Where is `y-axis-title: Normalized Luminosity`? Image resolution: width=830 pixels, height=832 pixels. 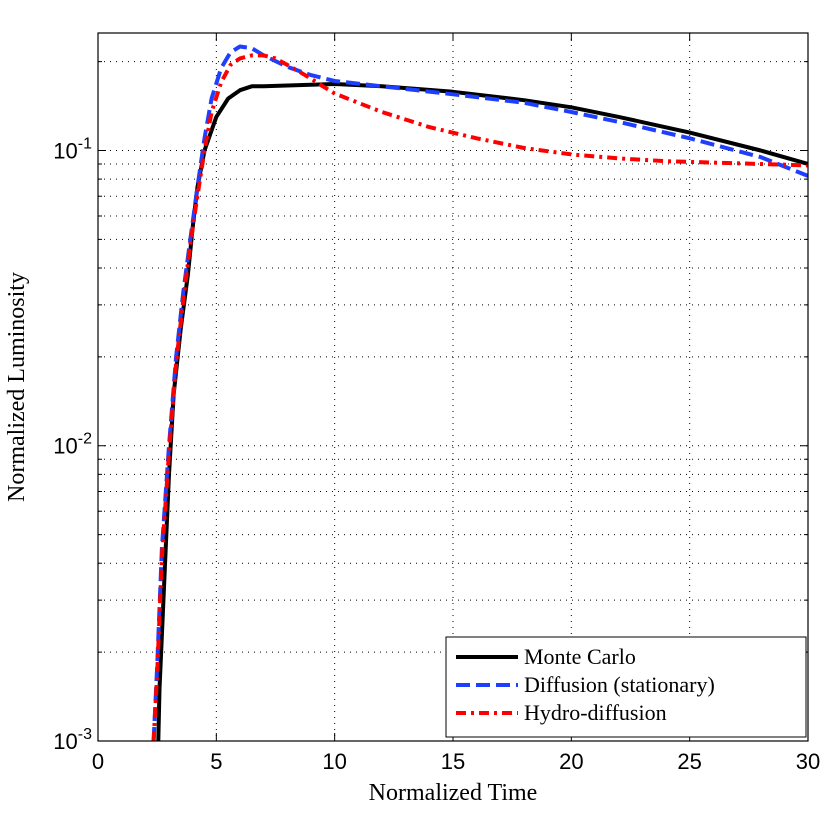 y-axis-title: Normalized Luminosity is located at coordinates (17, 387).